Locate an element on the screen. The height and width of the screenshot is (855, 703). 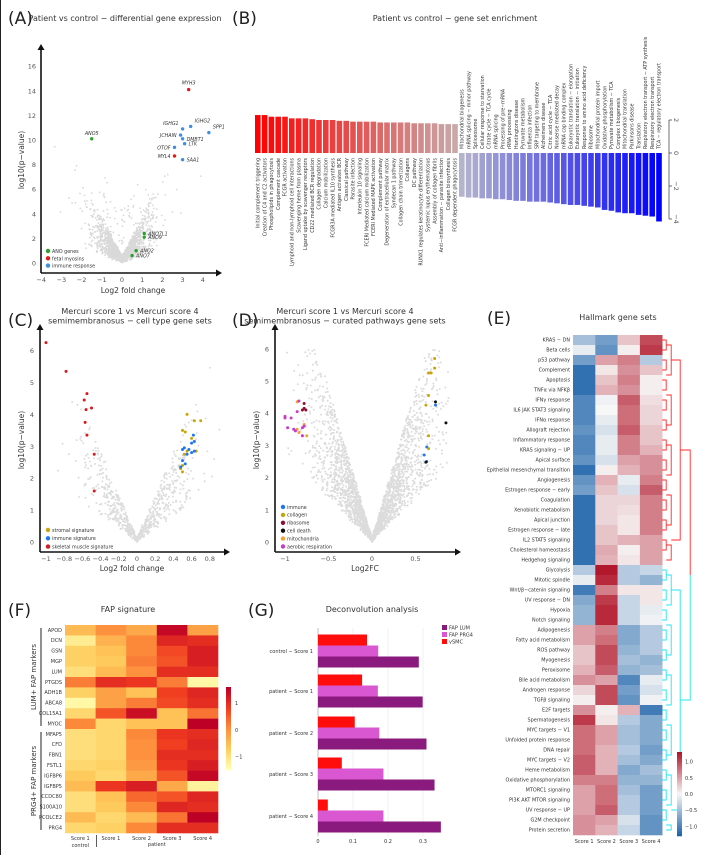
y-tick-label: 6 is located at coordinates (34, 190).